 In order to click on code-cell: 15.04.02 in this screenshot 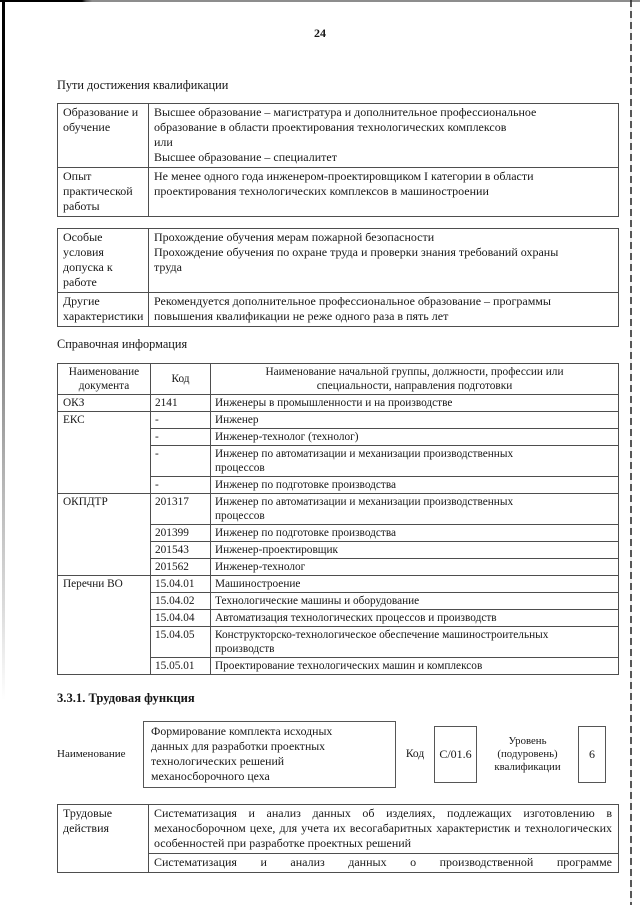, I will do `click(180, 601)`.